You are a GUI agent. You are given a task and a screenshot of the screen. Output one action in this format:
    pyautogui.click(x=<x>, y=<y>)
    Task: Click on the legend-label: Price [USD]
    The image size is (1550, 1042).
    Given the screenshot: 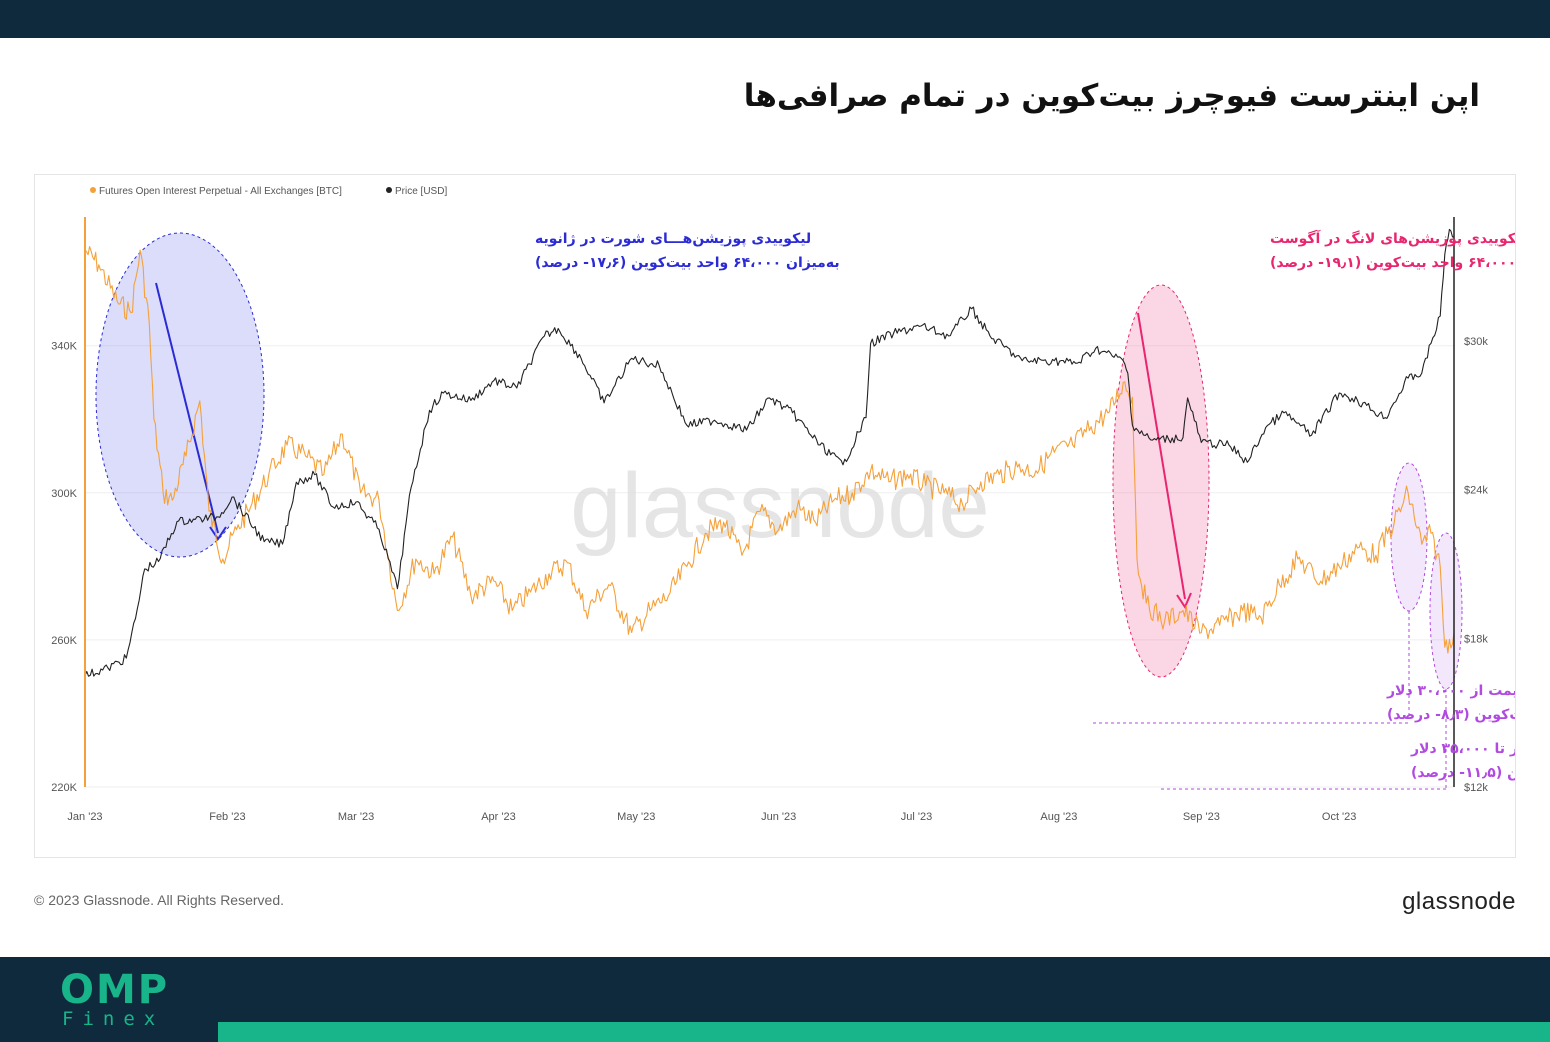 What is the action you would take?
    pyautogui.click(x=421, y=191)
    